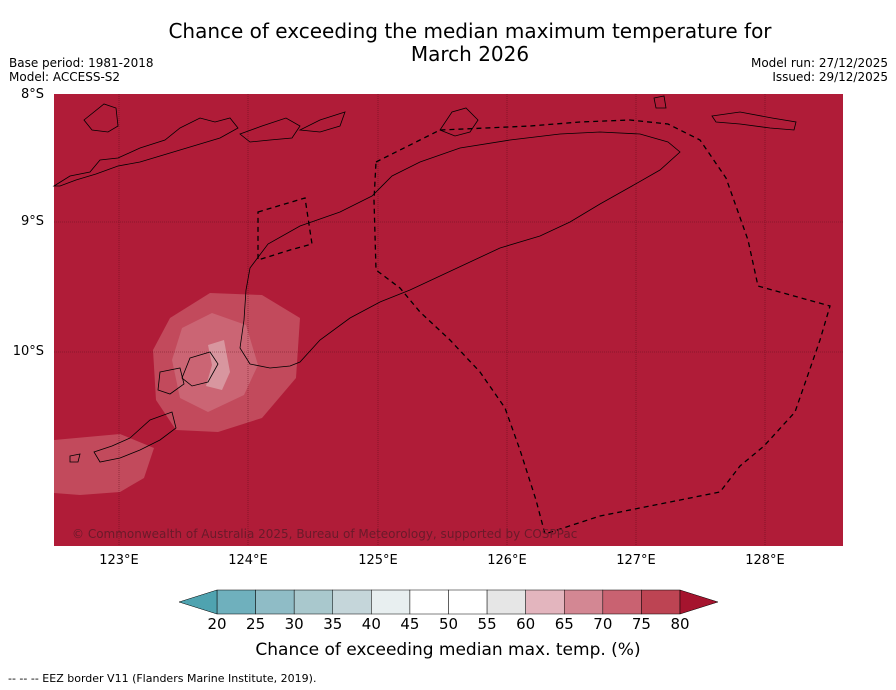 This screenshot has width=896, height=690. What do you see at coordinates (119, 560) in the screenshot?
I see `lon-label-123e: 123°E` at bounding box center [119, 560].